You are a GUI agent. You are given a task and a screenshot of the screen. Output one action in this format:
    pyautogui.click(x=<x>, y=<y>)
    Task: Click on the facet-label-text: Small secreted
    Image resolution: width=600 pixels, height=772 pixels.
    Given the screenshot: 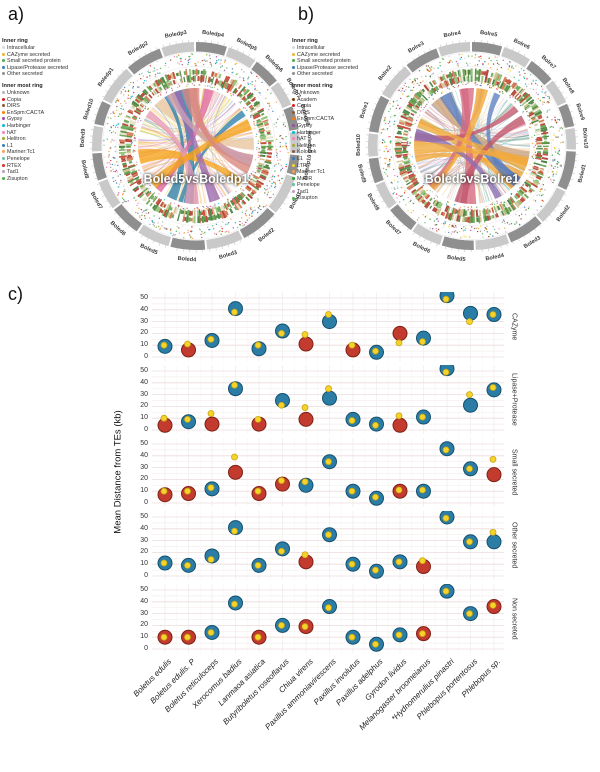 What is the action you would take?
    pyautogui.click(x=514, y=472)
    